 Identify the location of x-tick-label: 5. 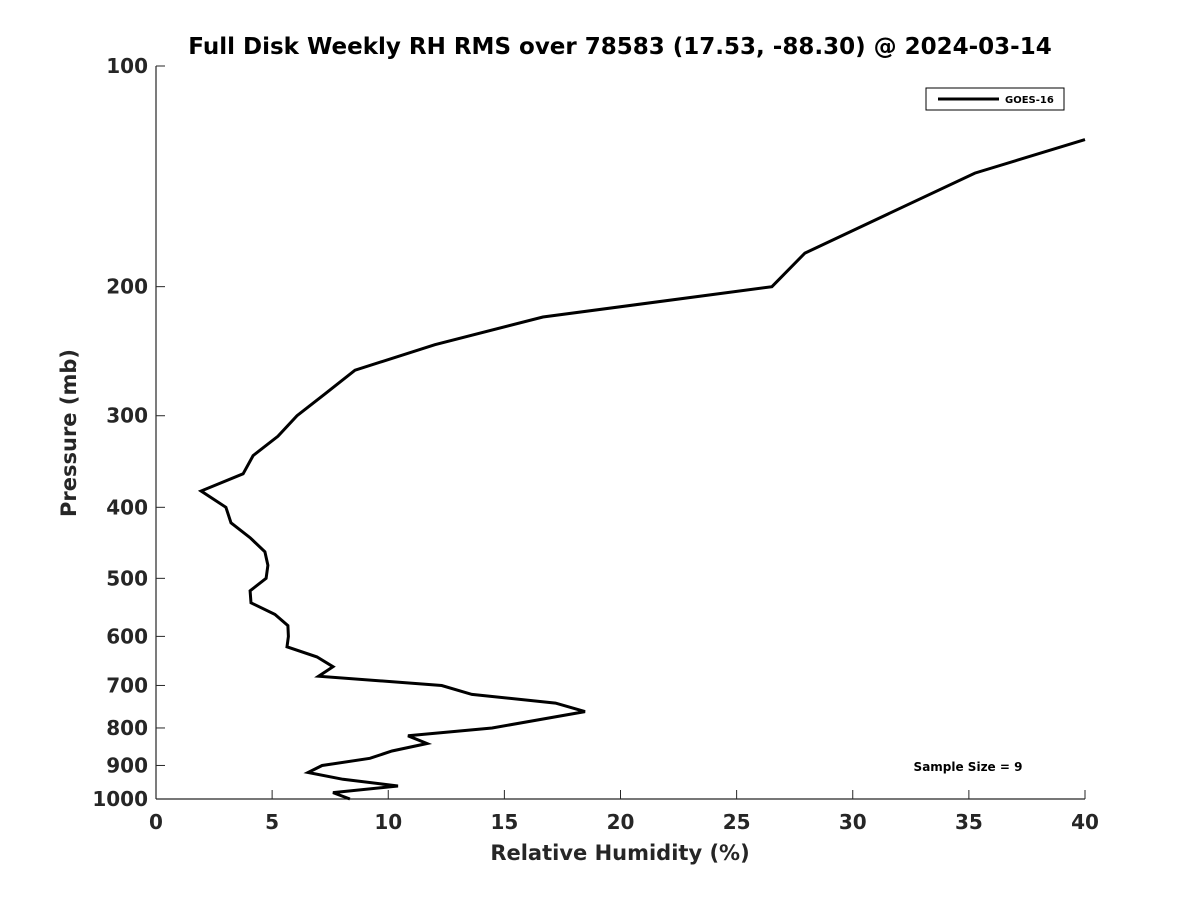
(272, 822).